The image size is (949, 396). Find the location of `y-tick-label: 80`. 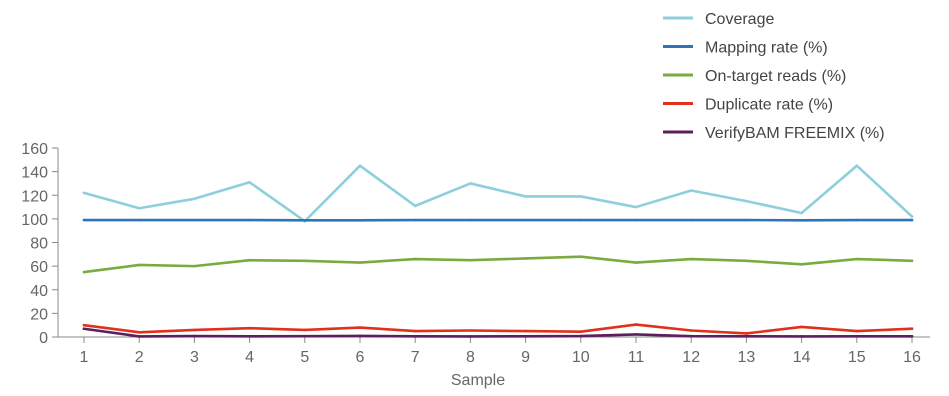

y-tick-label: 80 is located at coordinates (39, 244).